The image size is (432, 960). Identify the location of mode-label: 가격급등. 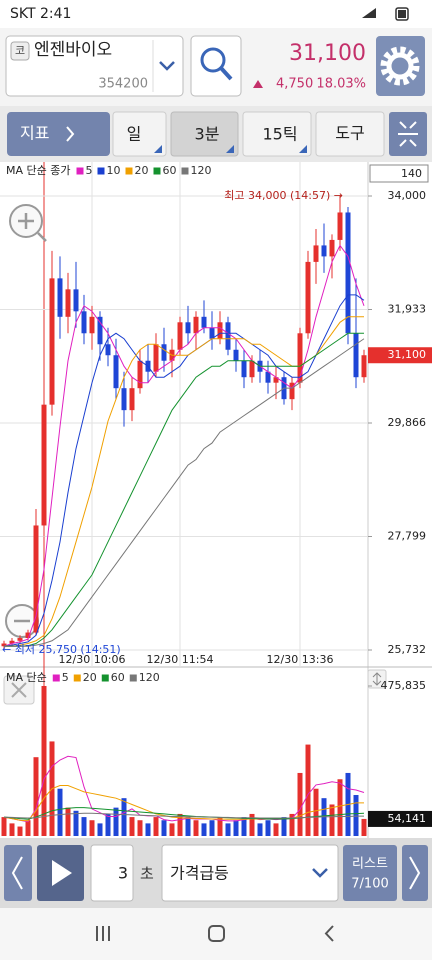
(199, 873).